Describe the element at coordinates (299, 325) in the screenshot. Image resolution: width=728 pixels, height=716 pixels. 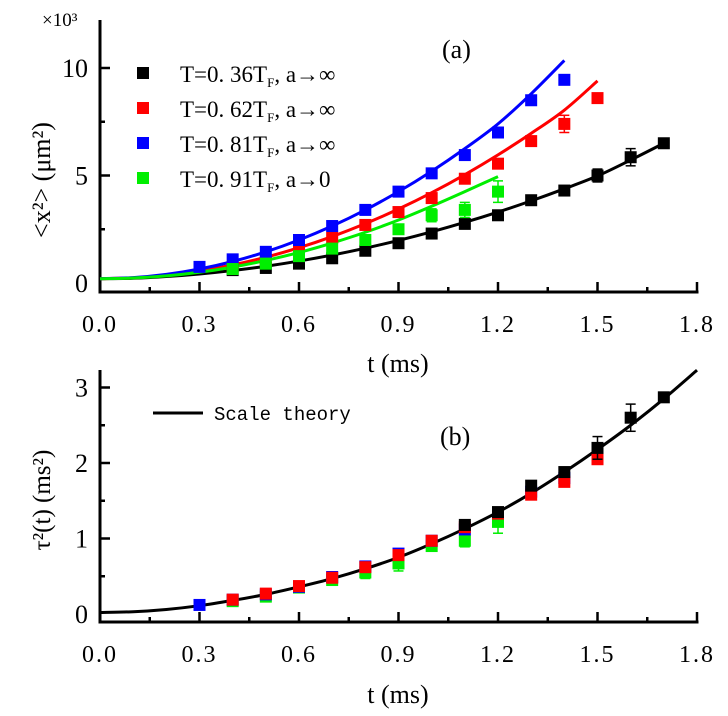
I see `x-tick-label-a: 0.6` at that location.